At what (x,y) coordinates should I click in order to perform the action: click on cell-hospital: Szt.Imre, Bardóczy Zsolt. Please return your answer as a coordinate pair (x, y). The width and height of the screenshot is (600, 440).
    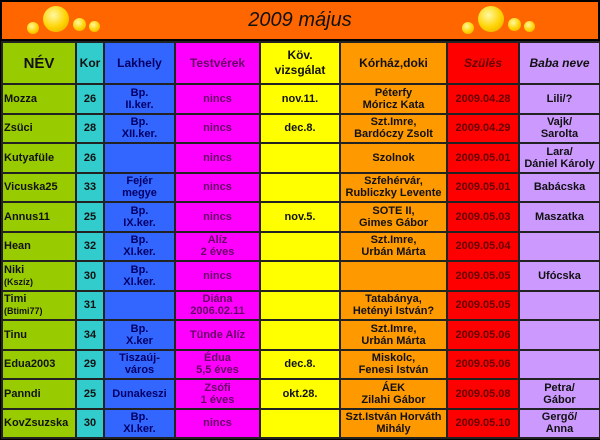
    Looking at the image, I should click on (393, 128).